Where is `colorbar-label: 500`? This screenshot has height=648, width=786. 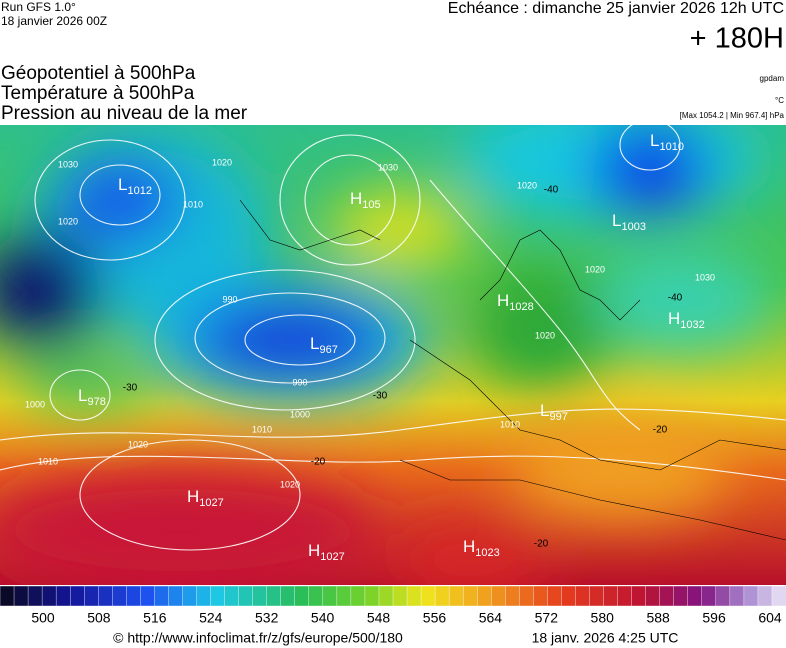
colorbar-label: 500 is located at coordinates (43, 618).